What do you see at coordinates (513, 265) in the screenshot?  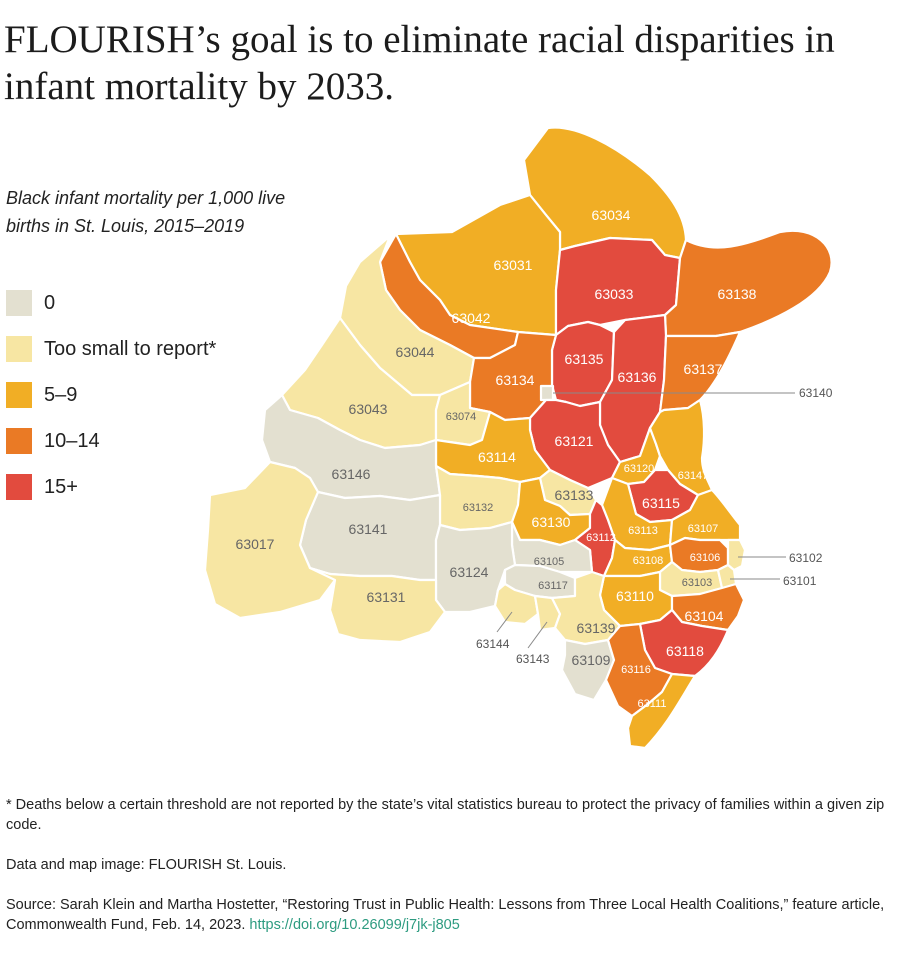 I see `zip-label: 63031` at bounding box center [513, 265].